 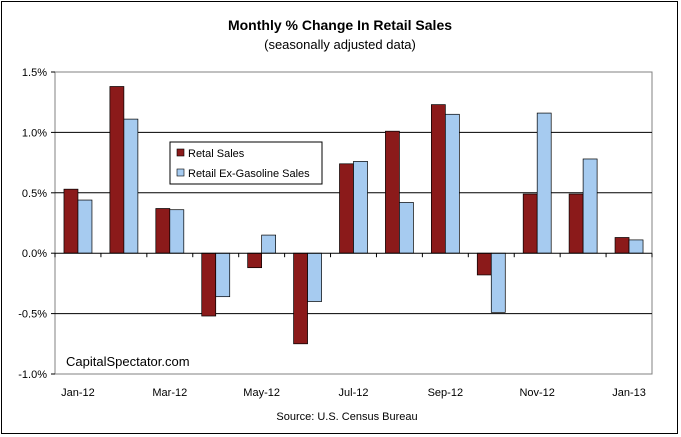 I want to click on legend-swatch-retail-ex-gasoline, so click(x=180, y=172).